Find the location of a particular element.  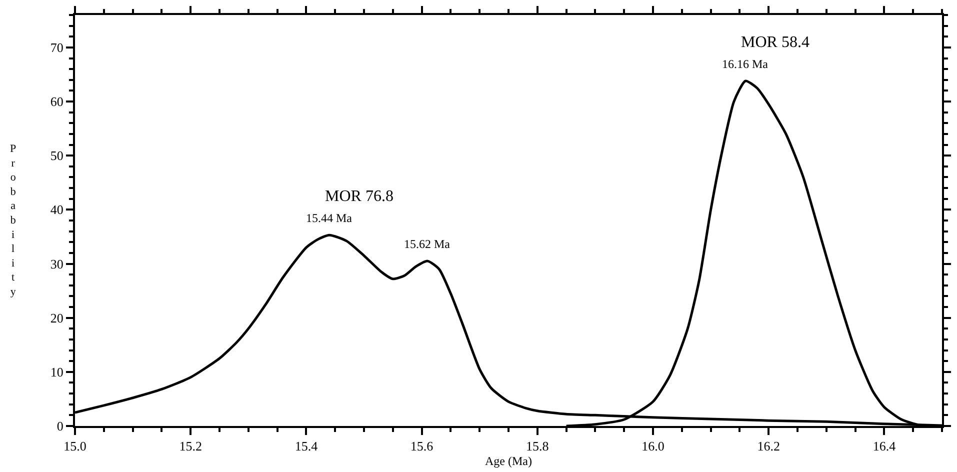

y-tick-label: 60 is located at coordinates (57, 102).